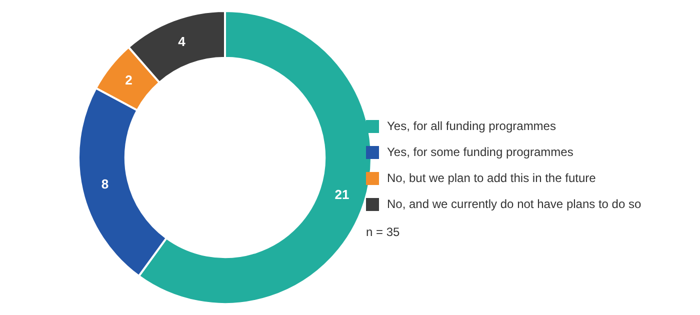  Describe the element at coordinates (514, 204) in the screenshot. I see `legend-label: No, and we currently do not have plans to do so` at that location.